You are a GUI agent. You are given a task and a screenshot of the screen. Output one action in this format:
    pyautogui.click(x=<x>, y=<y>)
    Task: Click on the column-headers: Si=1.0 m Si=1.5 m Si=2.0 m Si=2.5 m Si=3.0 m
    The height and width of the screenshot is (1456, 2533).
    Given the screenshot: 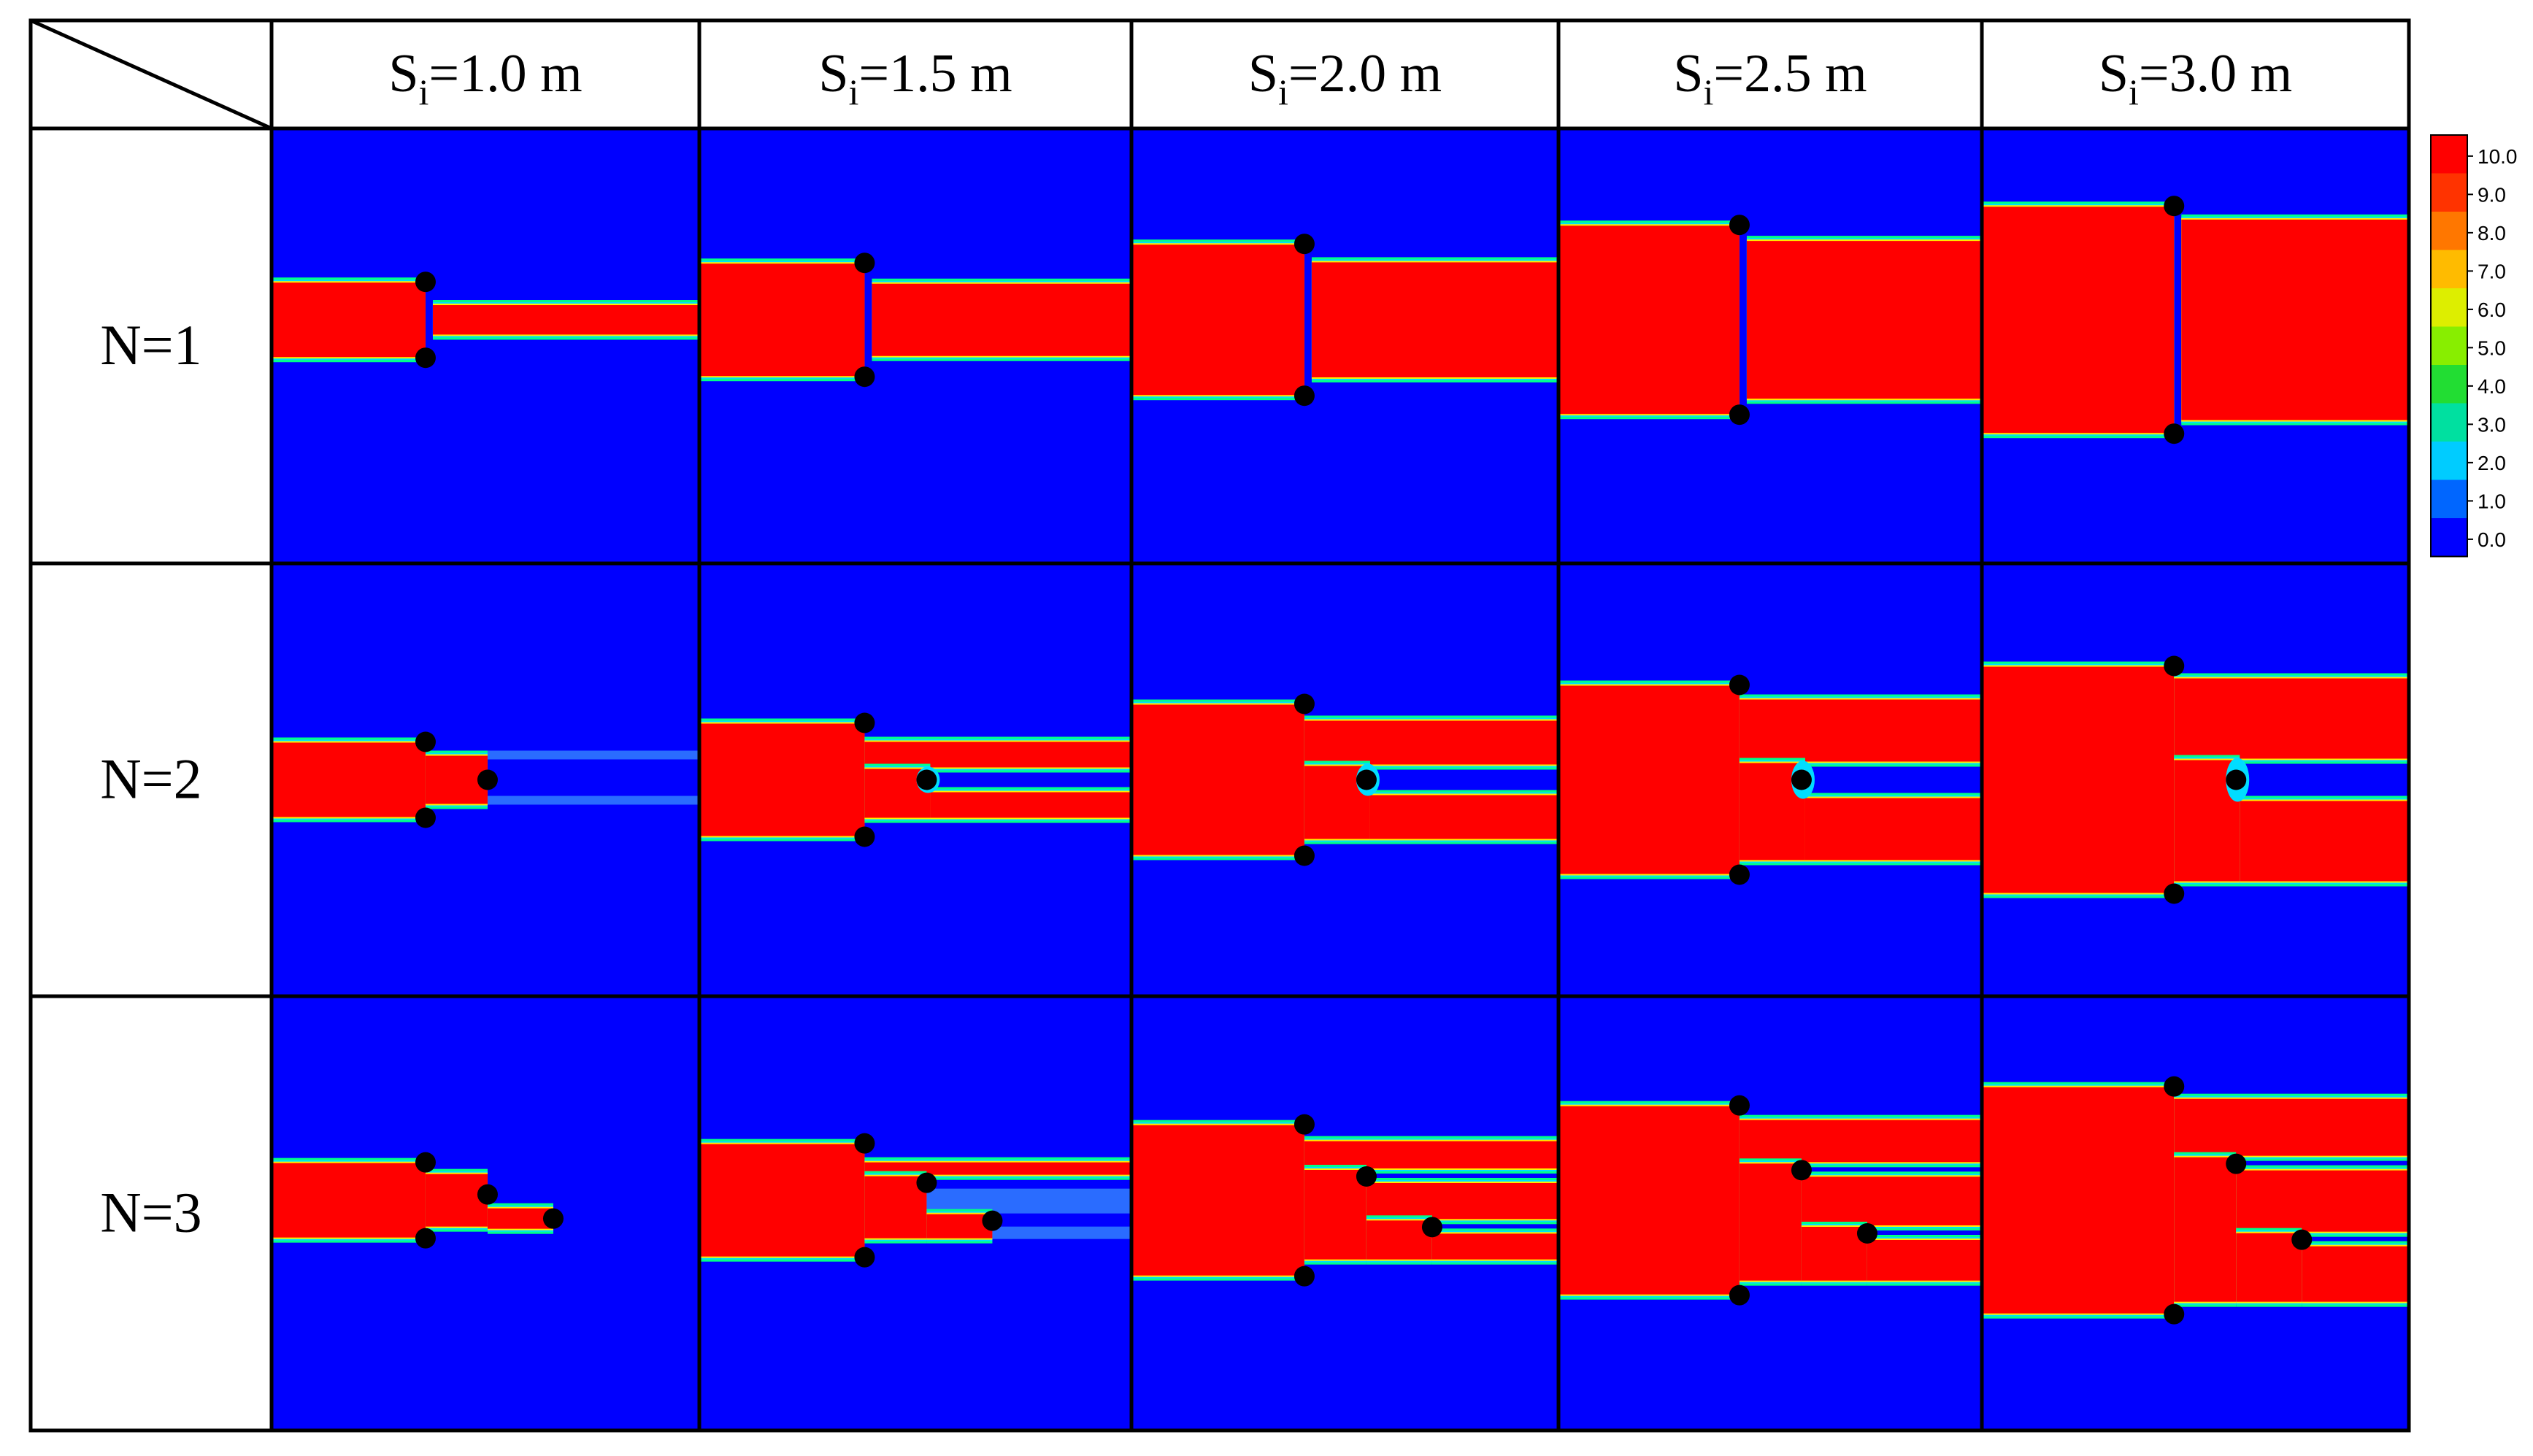 What is the action you would take?
    pyautogui.click(x=1340, y=78)
    